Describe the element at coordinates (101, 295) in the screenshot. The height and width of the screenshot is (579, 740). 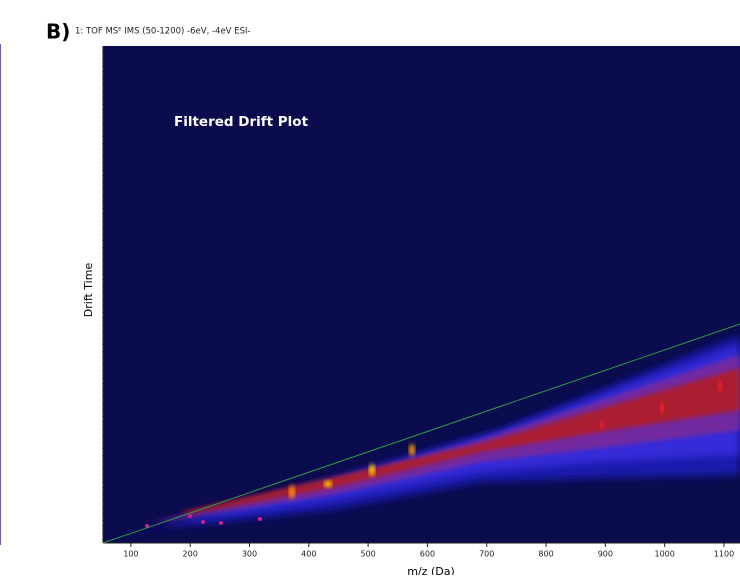
I see `y-minor-ticks` at that location.